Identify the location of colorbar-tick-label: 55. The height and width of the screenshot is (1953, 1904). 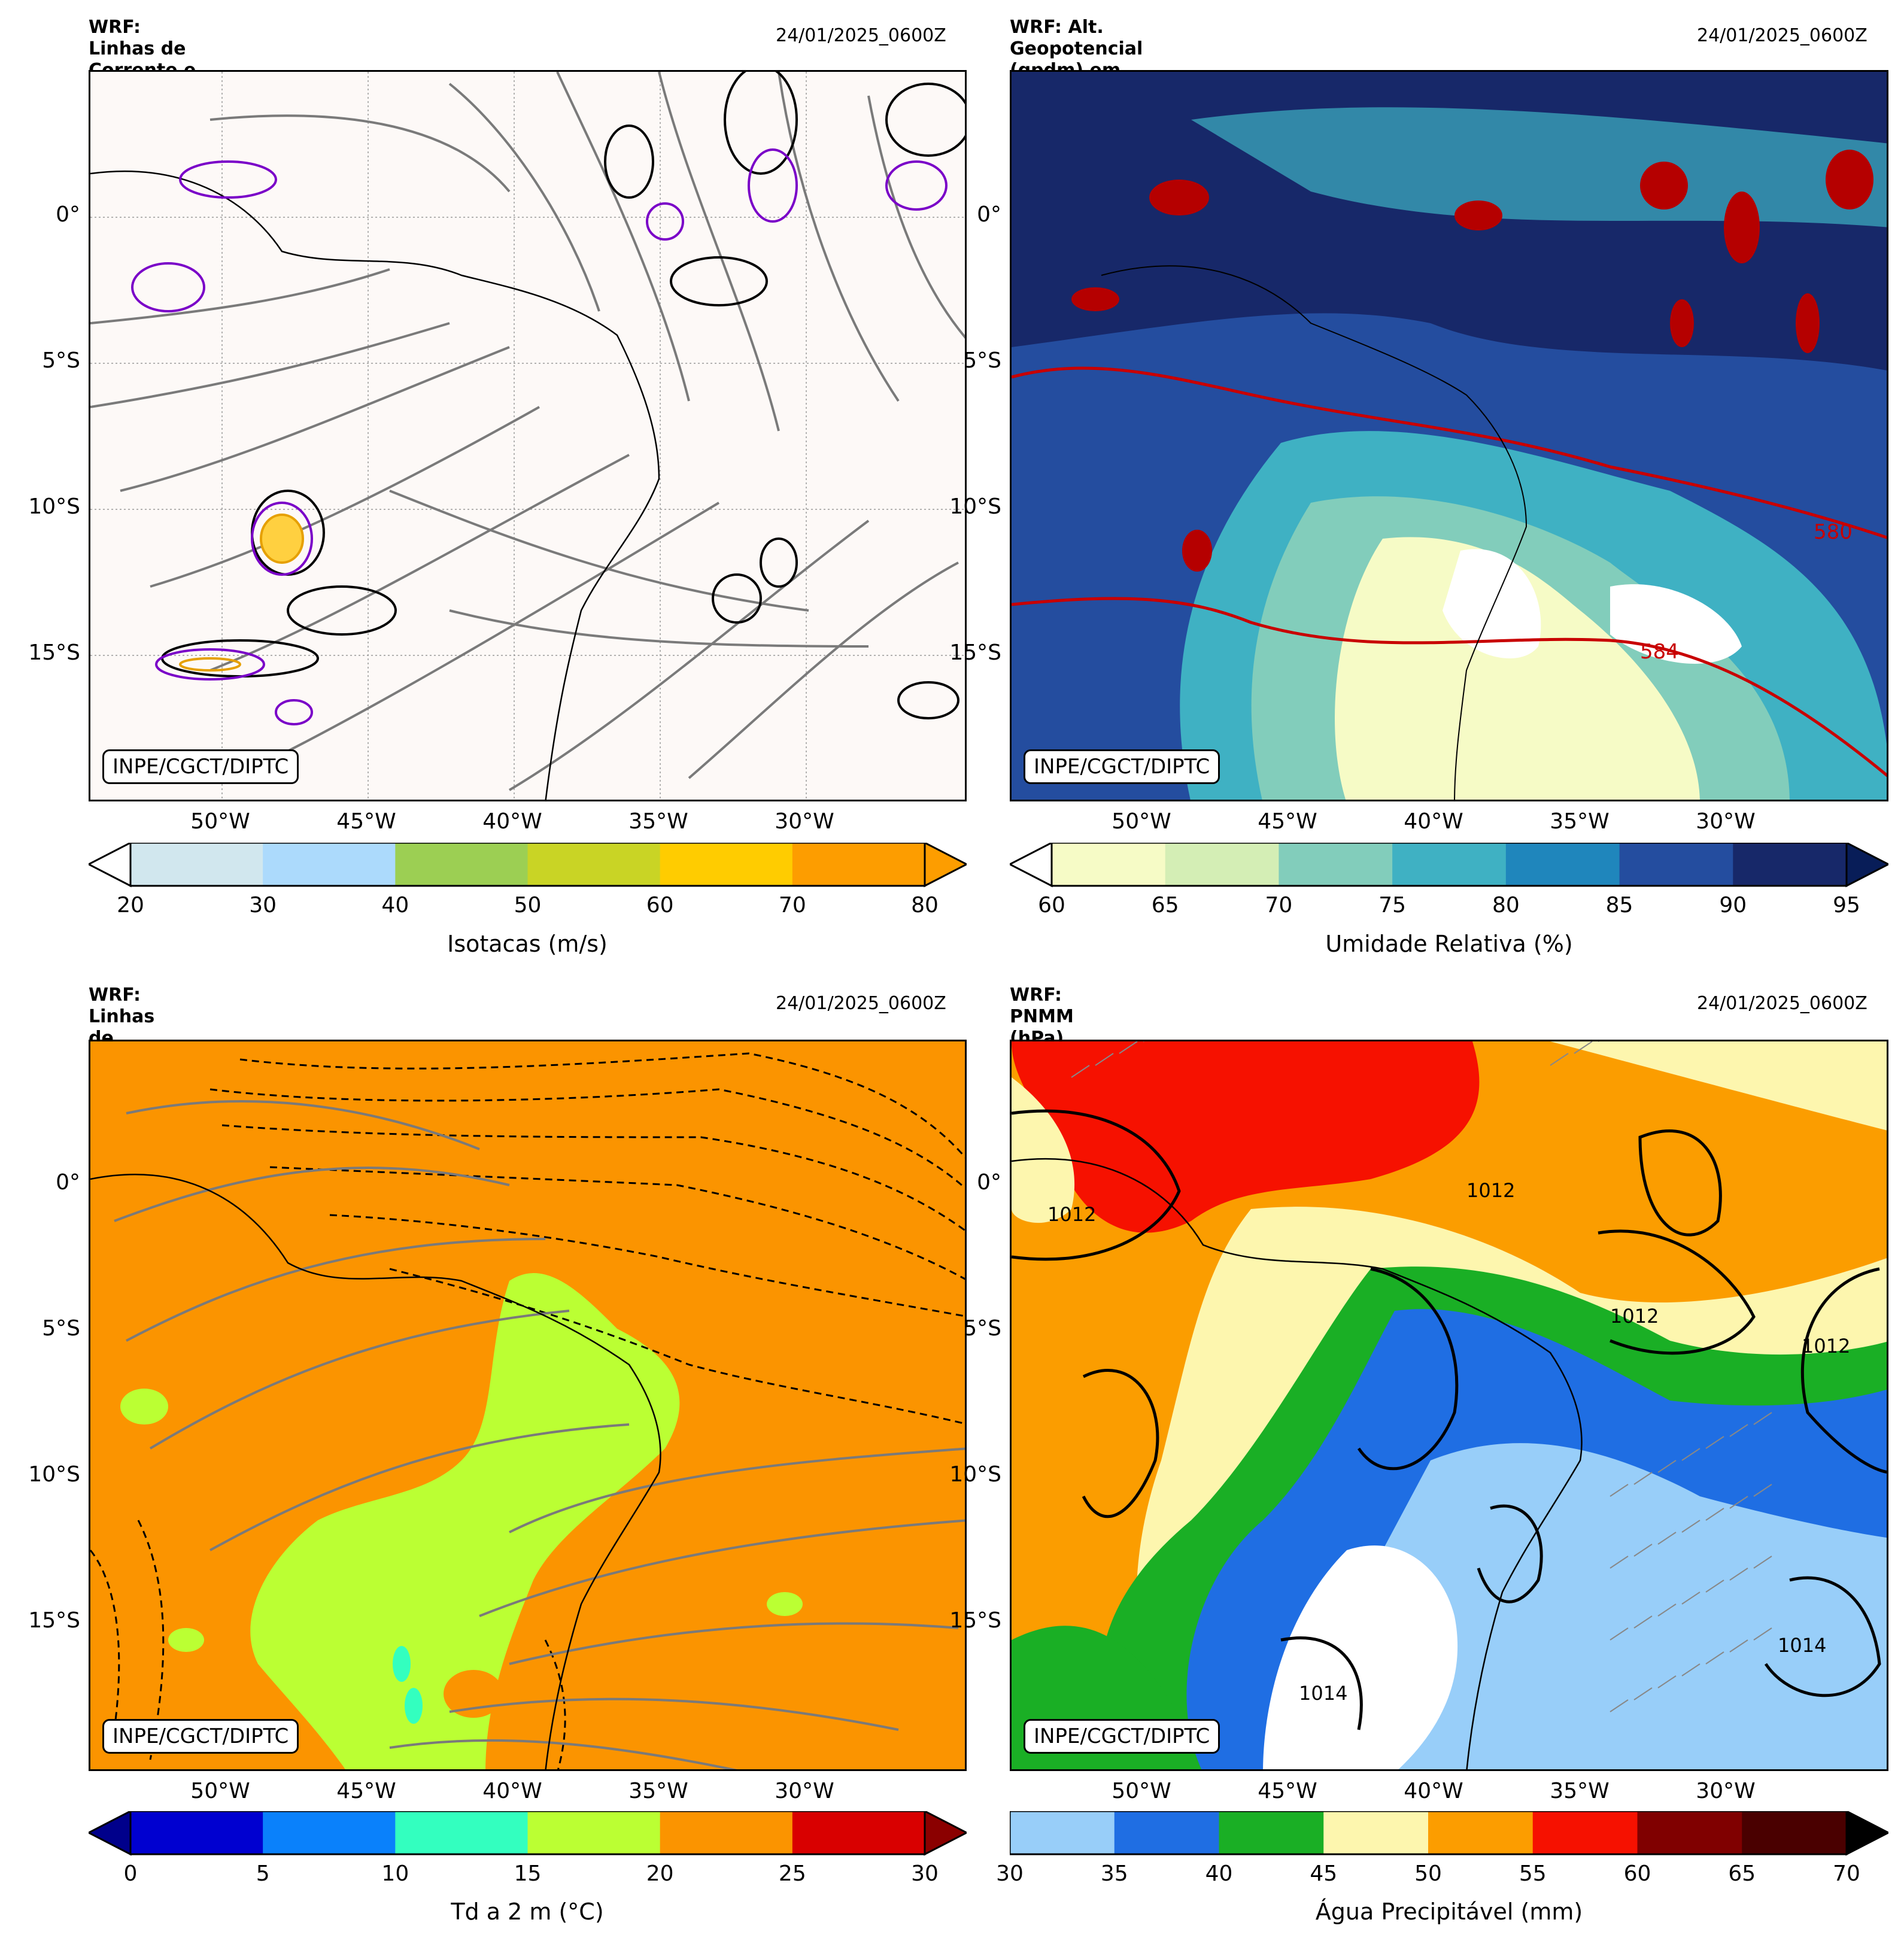
(1533, 1873).